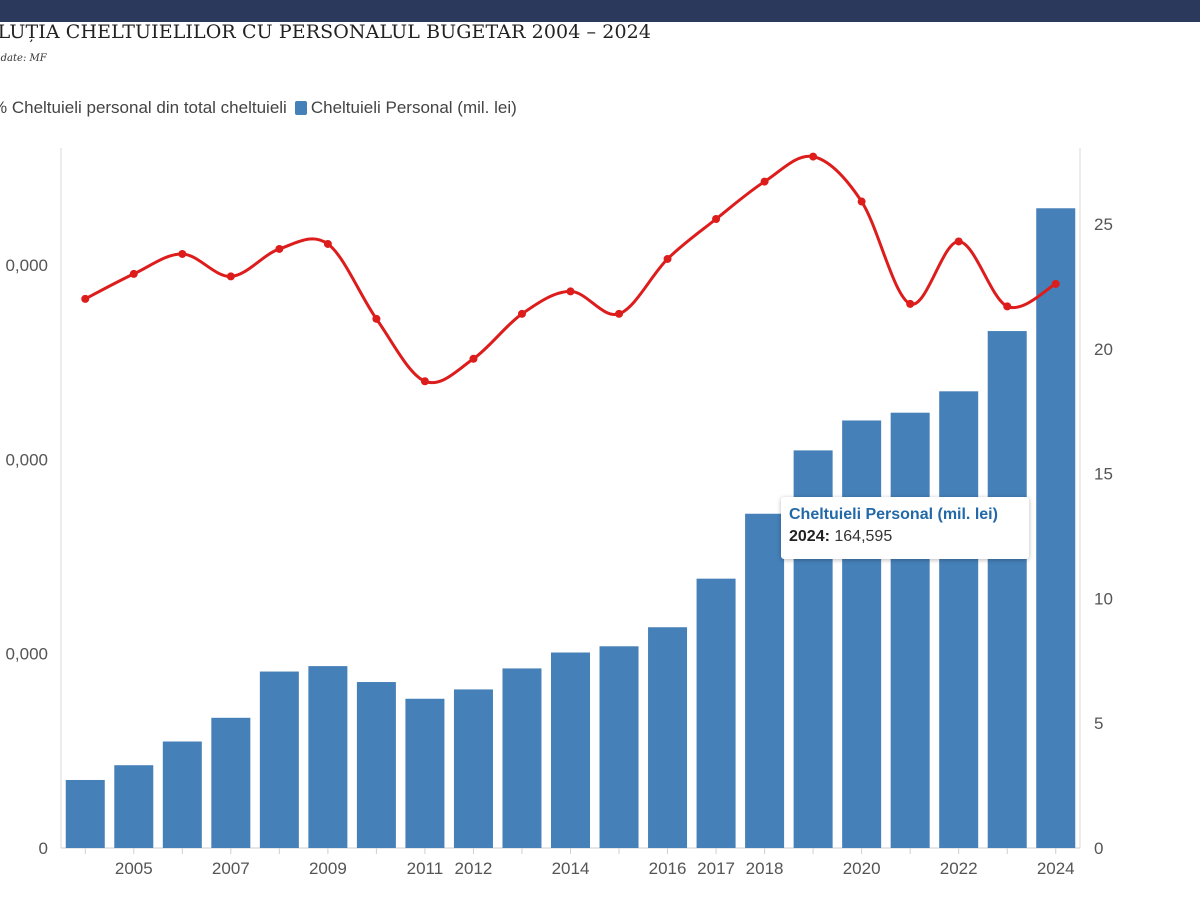 The width and height of the screenshot is (1200, 900). I want to click on x-tick-label: 2018, so click(765, 868).